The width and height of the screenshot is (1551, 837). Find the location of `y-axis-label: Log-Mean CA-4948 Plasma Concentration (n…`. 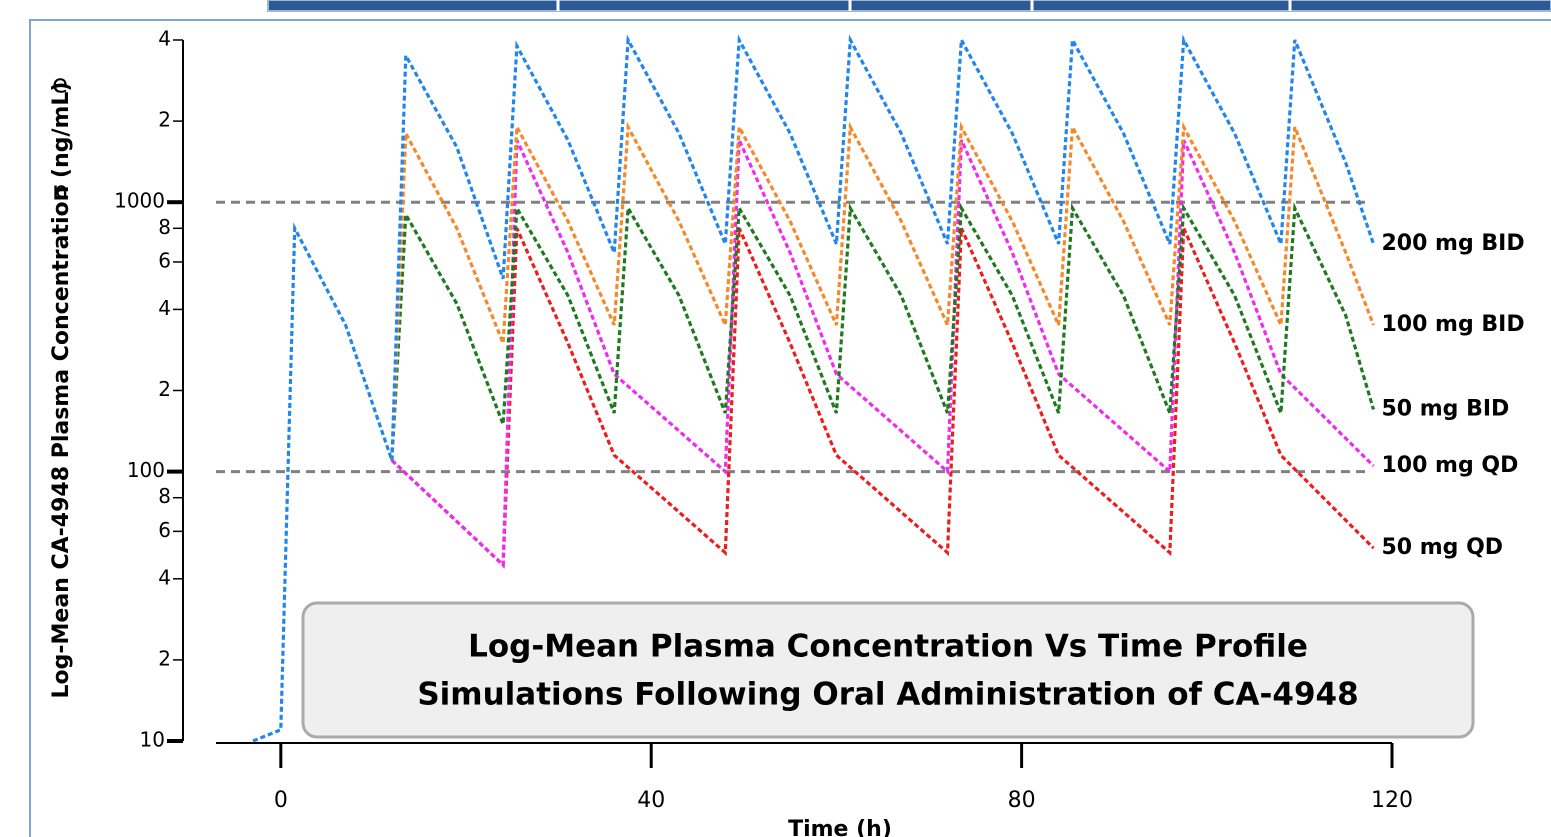

y-axis-label: Log-Mean CA-4948 Plasma Concentration (n… is located at coordinates (61, 390).